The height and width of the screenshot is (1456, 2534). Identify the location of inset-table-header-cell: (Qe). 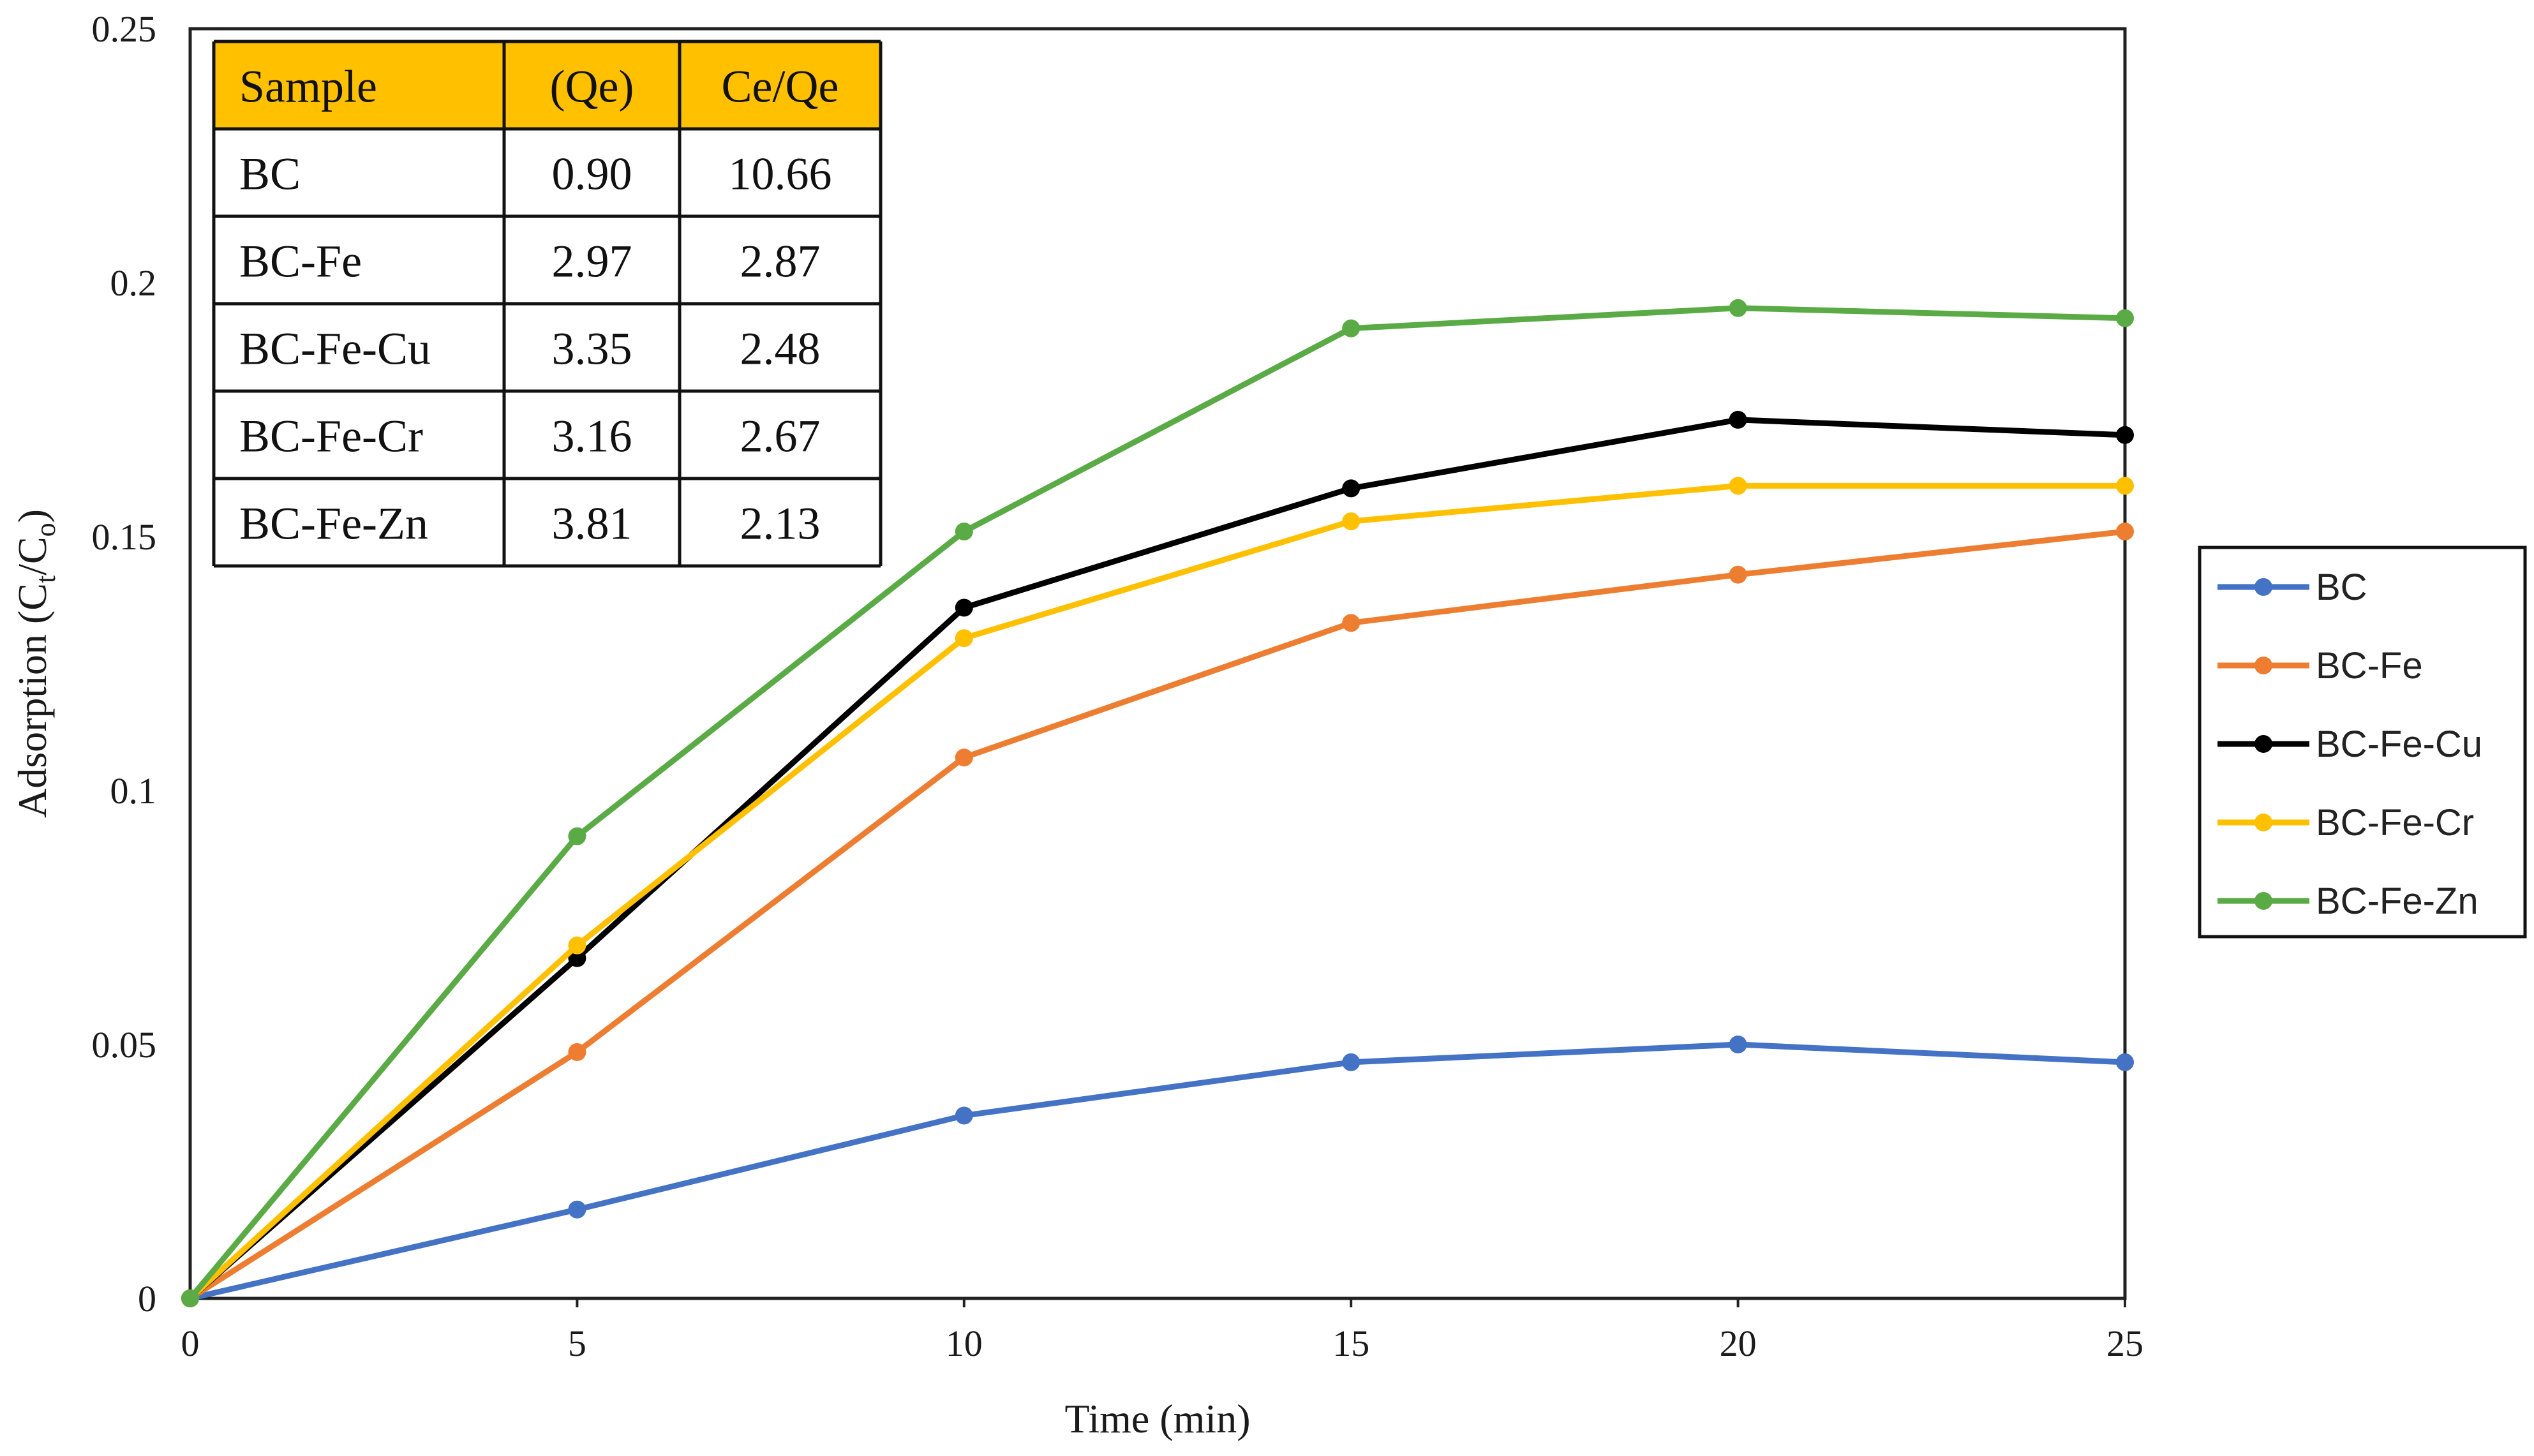
(592, 86).